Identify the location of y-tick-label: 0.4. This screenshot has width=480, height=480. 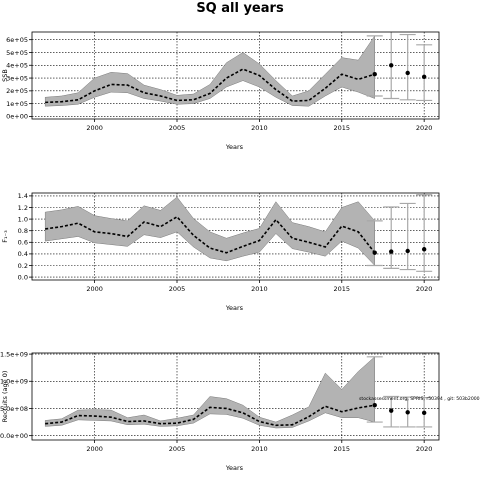
(23, 254).